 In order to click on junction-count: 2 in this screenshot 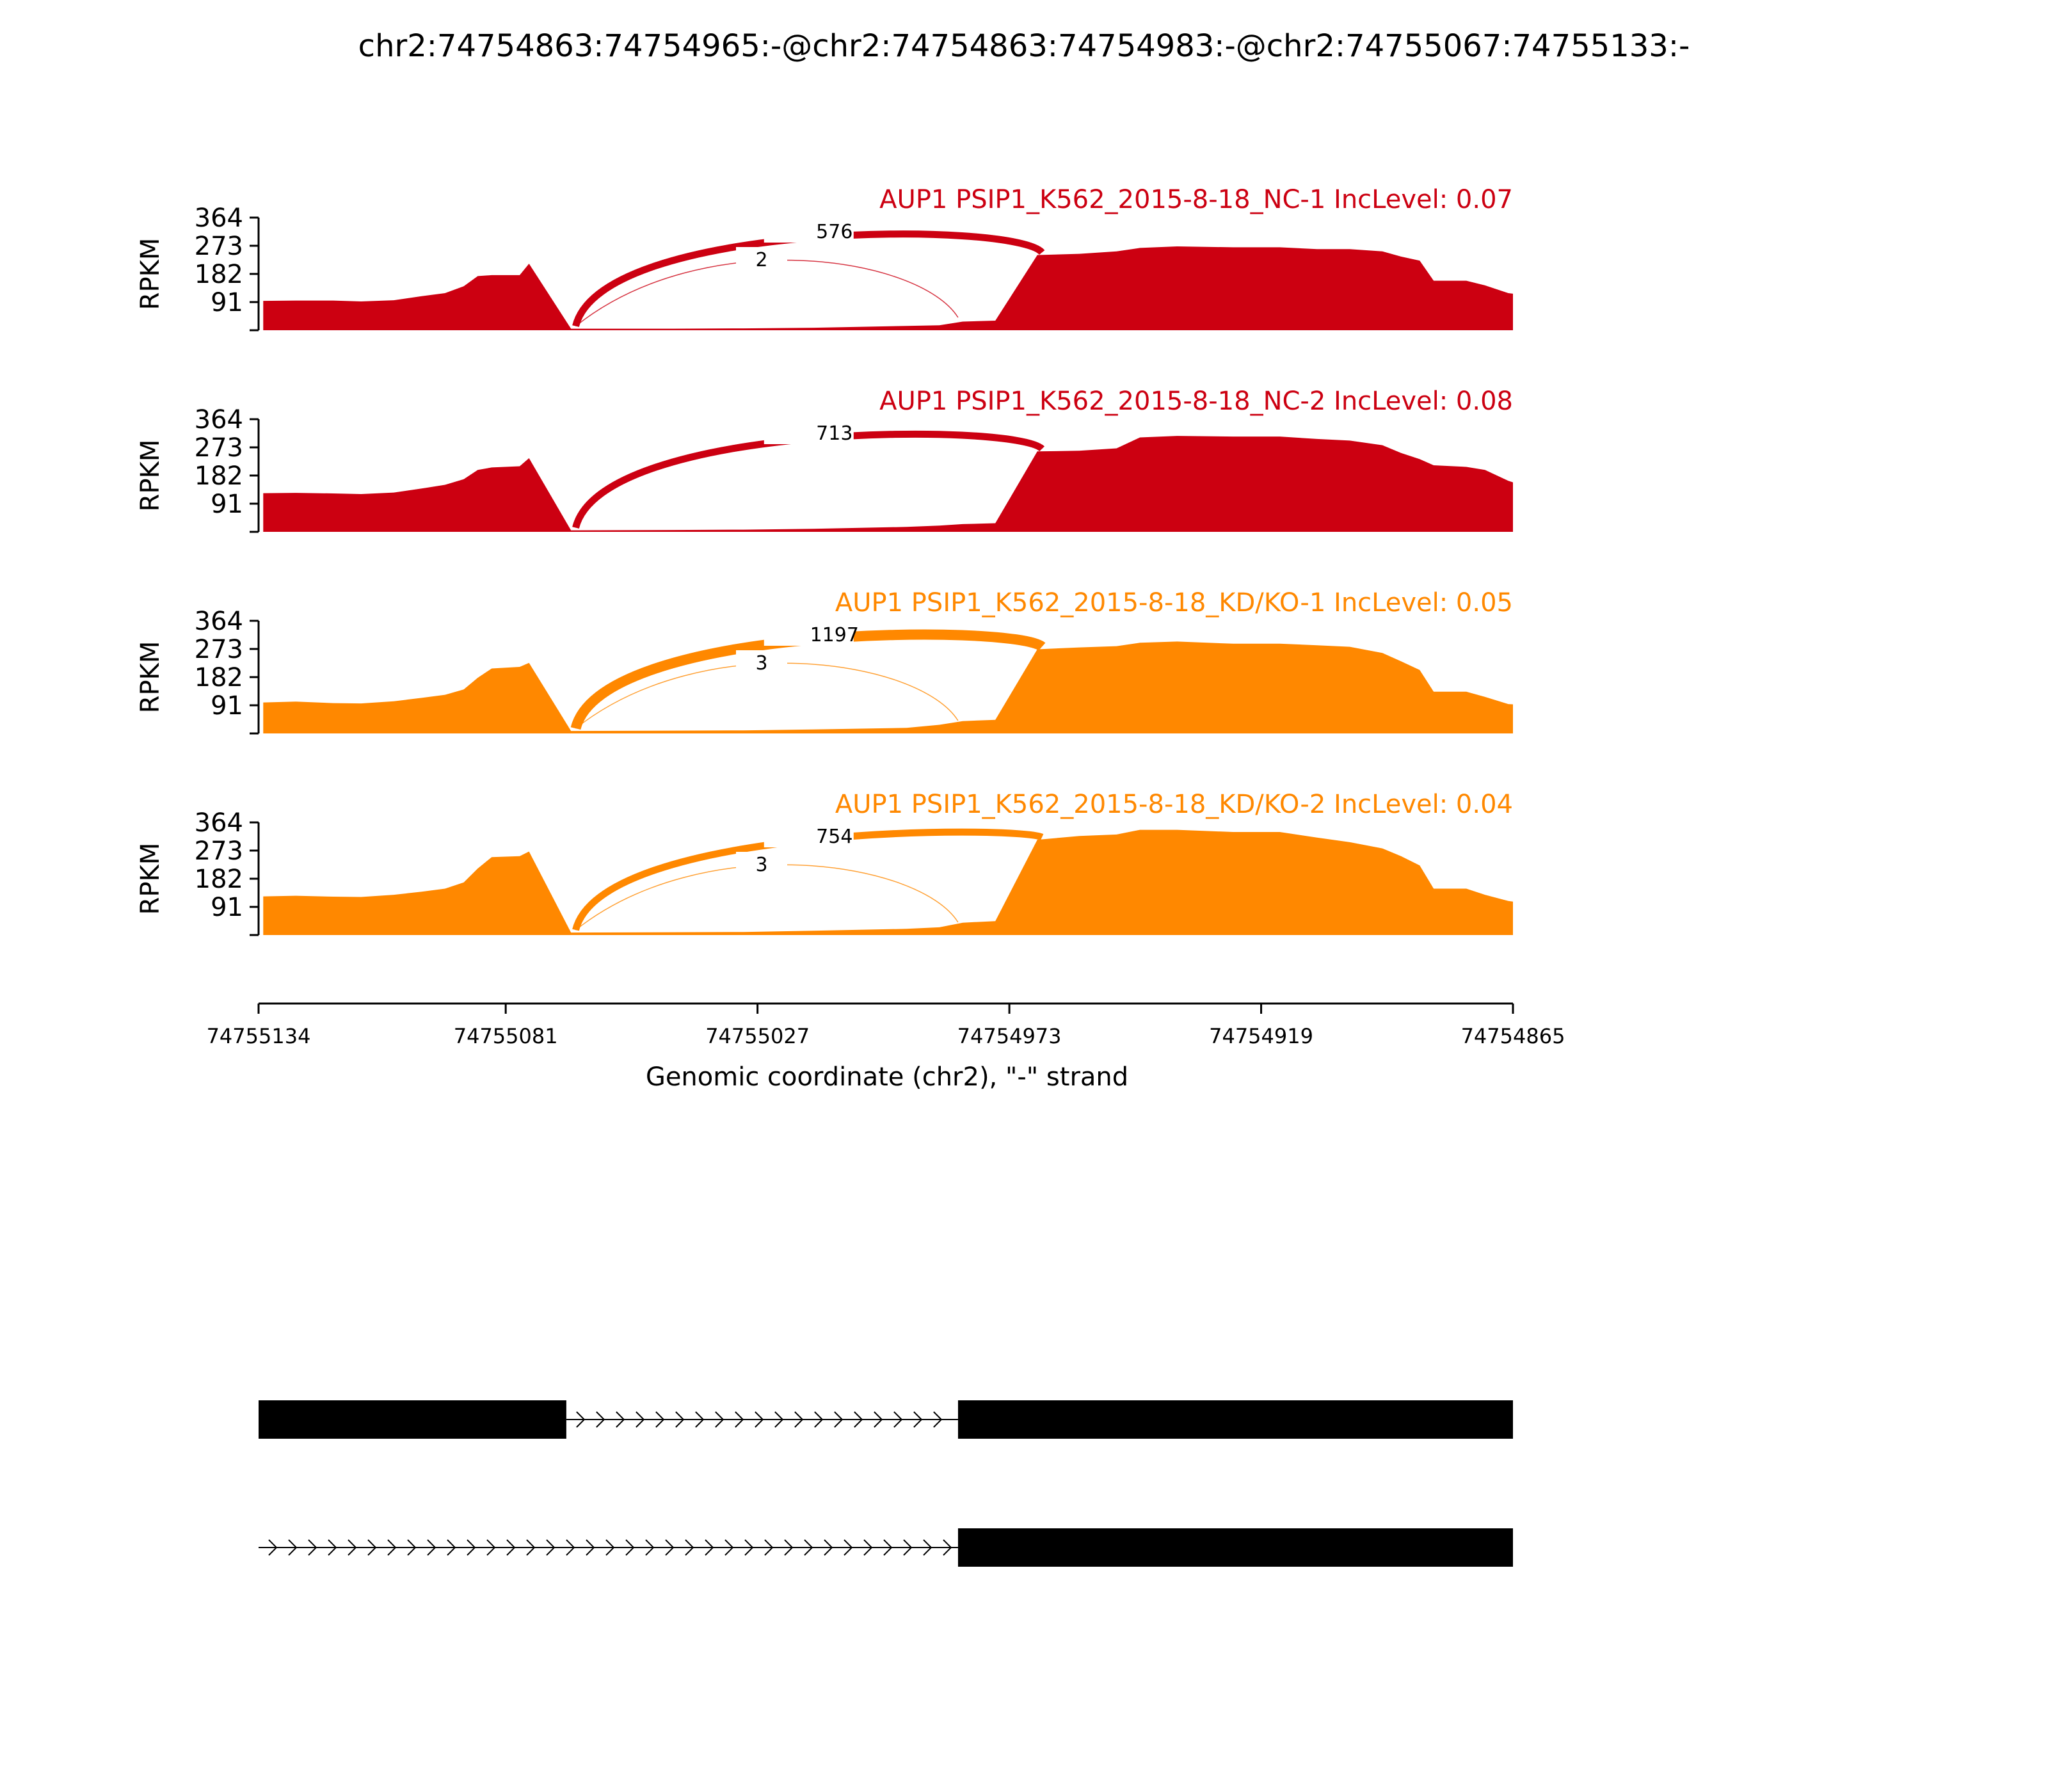, I will do `click(761, 260)`.